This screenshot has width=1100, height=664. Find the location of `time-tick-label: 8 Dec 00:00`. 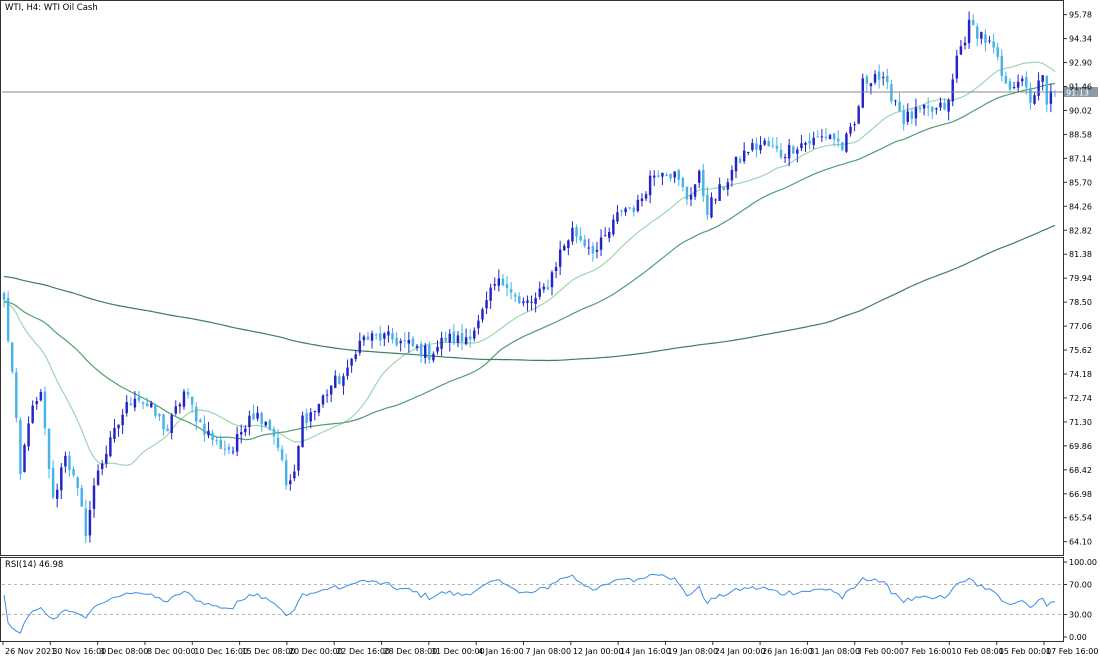

time-tick-label: 8 Dec 00:00 is located at coordinates (171, 651).